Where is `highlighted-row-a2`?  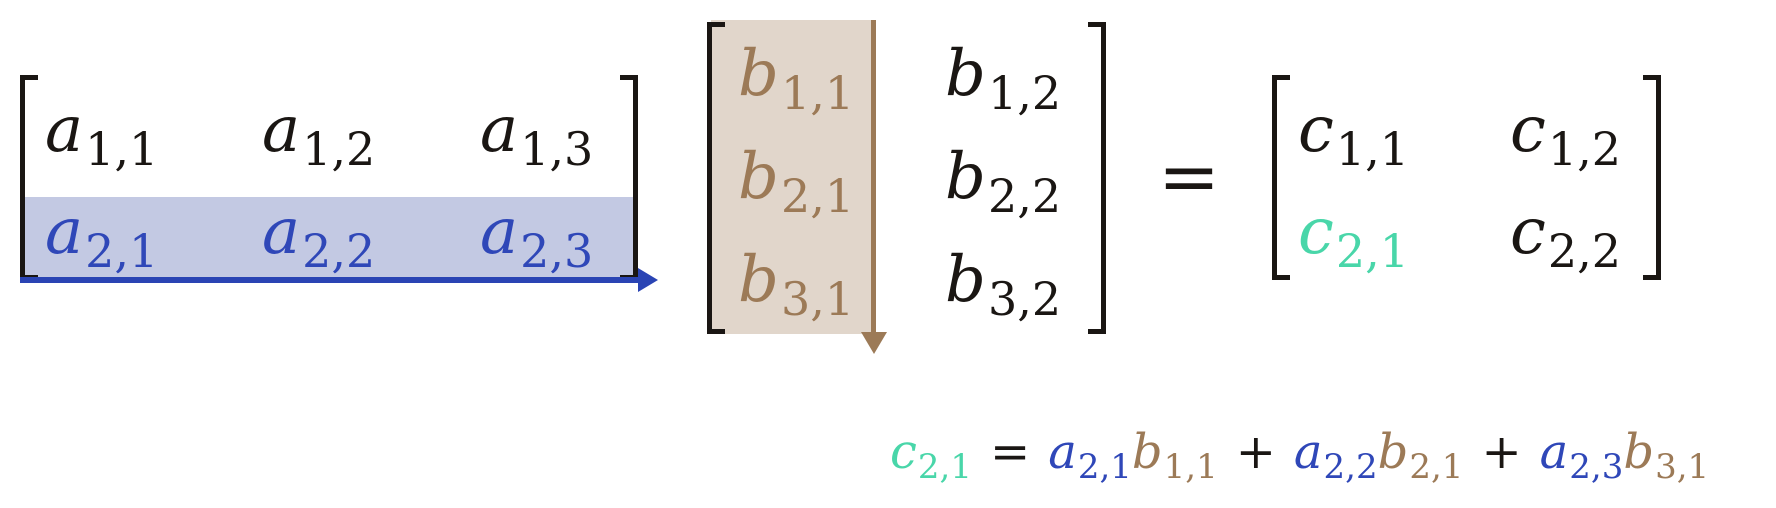 highlighted-row-a2 is located at coordinates (329, 238).